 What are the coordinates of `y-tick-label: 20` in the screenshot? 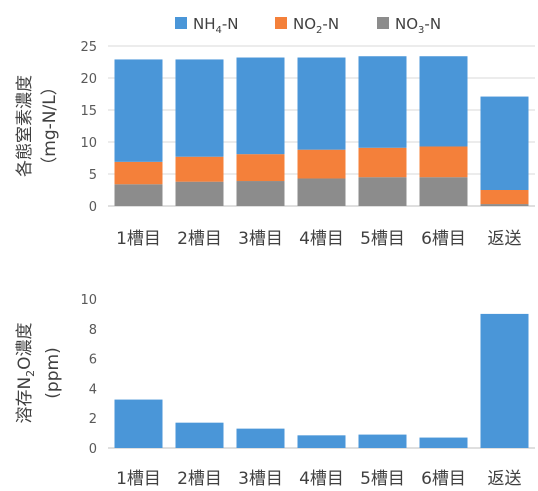 It's located at (88, 79).